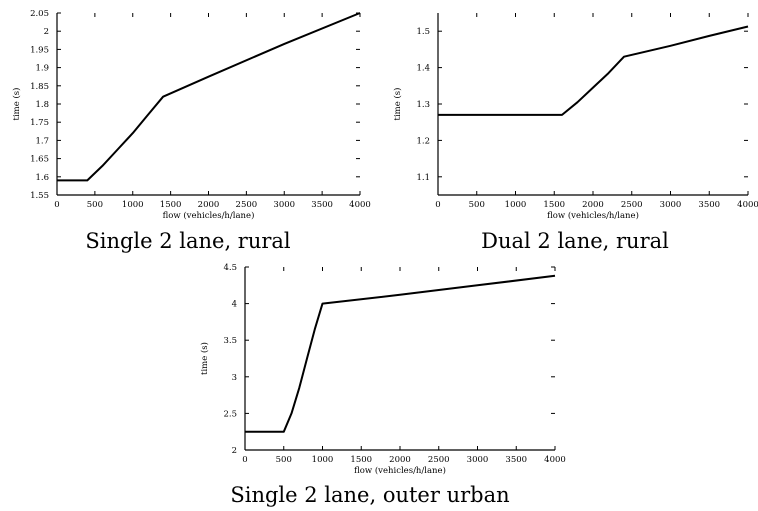 This screenshot has height=511, width=758. What do you see at coordinates (42, 69) in the screenshot?
I see `chart-1-y-tick-label: 1.9` at bounding box center [42, 69].